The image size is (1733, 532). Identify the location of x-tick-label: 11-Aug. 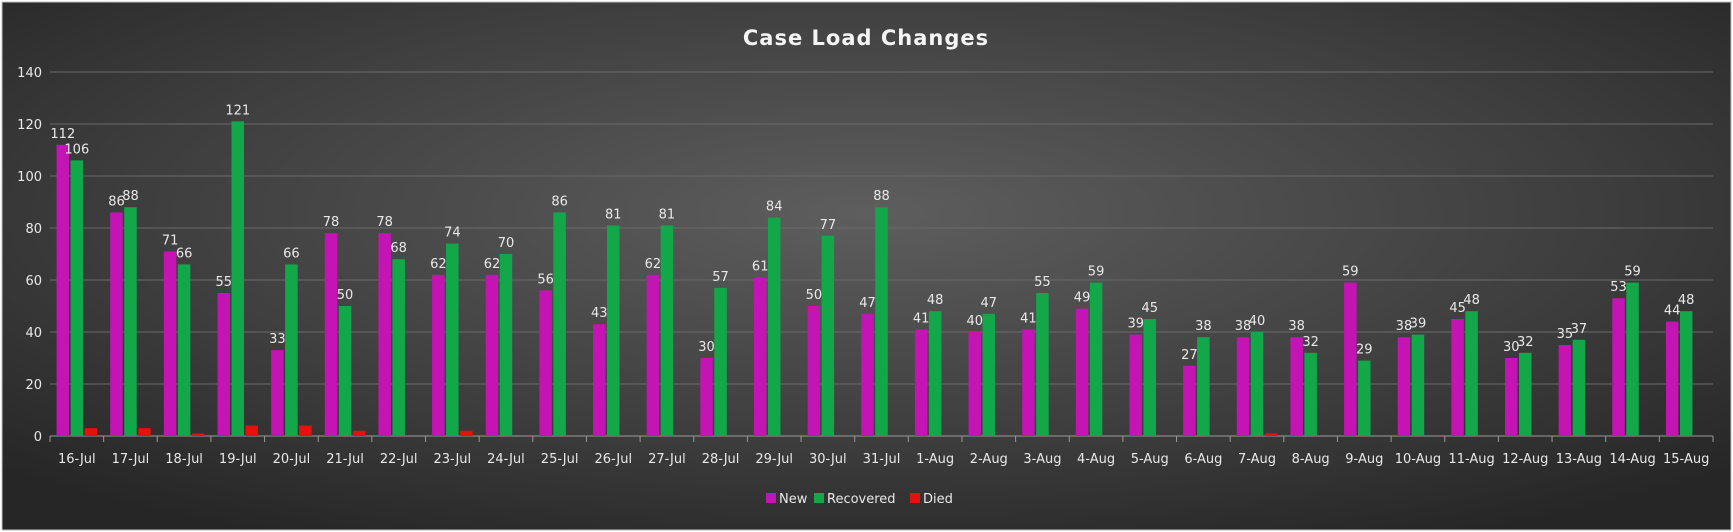
(1471, 459).